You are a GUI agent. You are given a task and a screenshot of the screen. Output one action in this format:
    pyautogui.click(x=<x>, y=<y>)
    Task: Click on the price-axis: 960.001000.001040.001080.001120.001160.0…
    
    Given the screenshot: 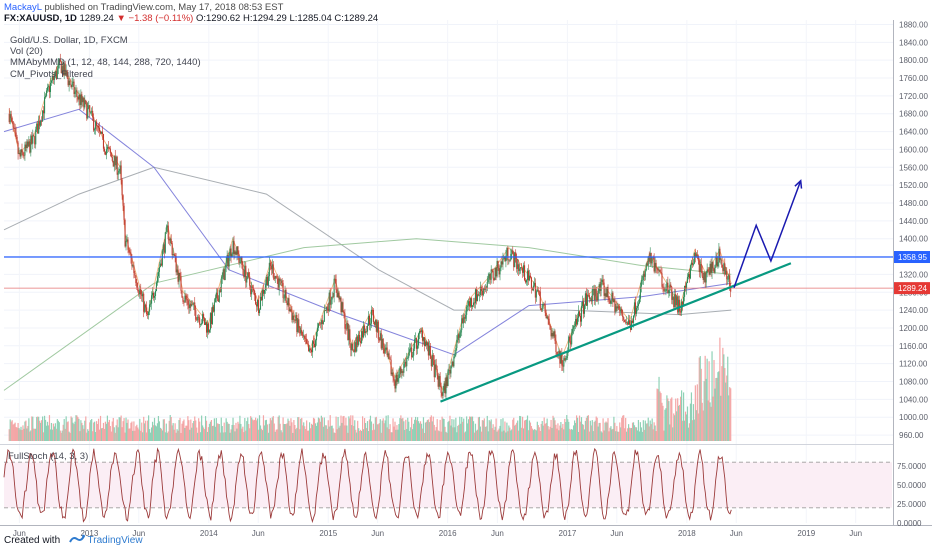 What is the action you would take?
    pyautogui.click(x=913, y=230)
    